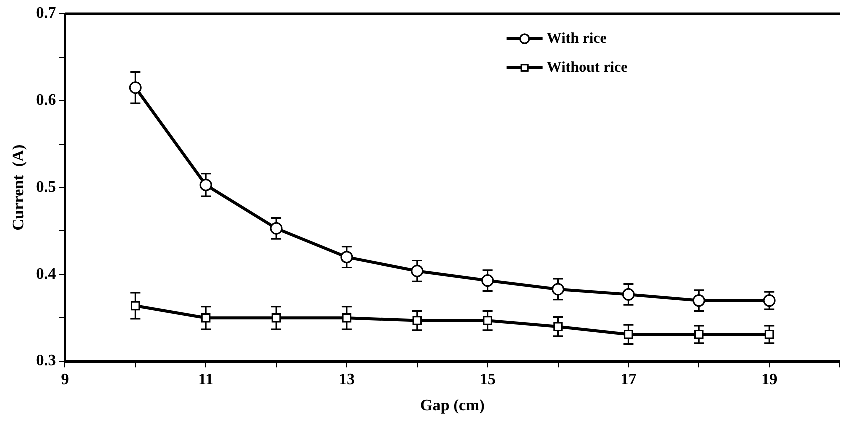 Image resolution: width=848 pixels, height=424 pixels. What do you see at coordinates (206, 379) in the screenshot?
I see `x-tick-label: 11` at bounding box center [206, 379].